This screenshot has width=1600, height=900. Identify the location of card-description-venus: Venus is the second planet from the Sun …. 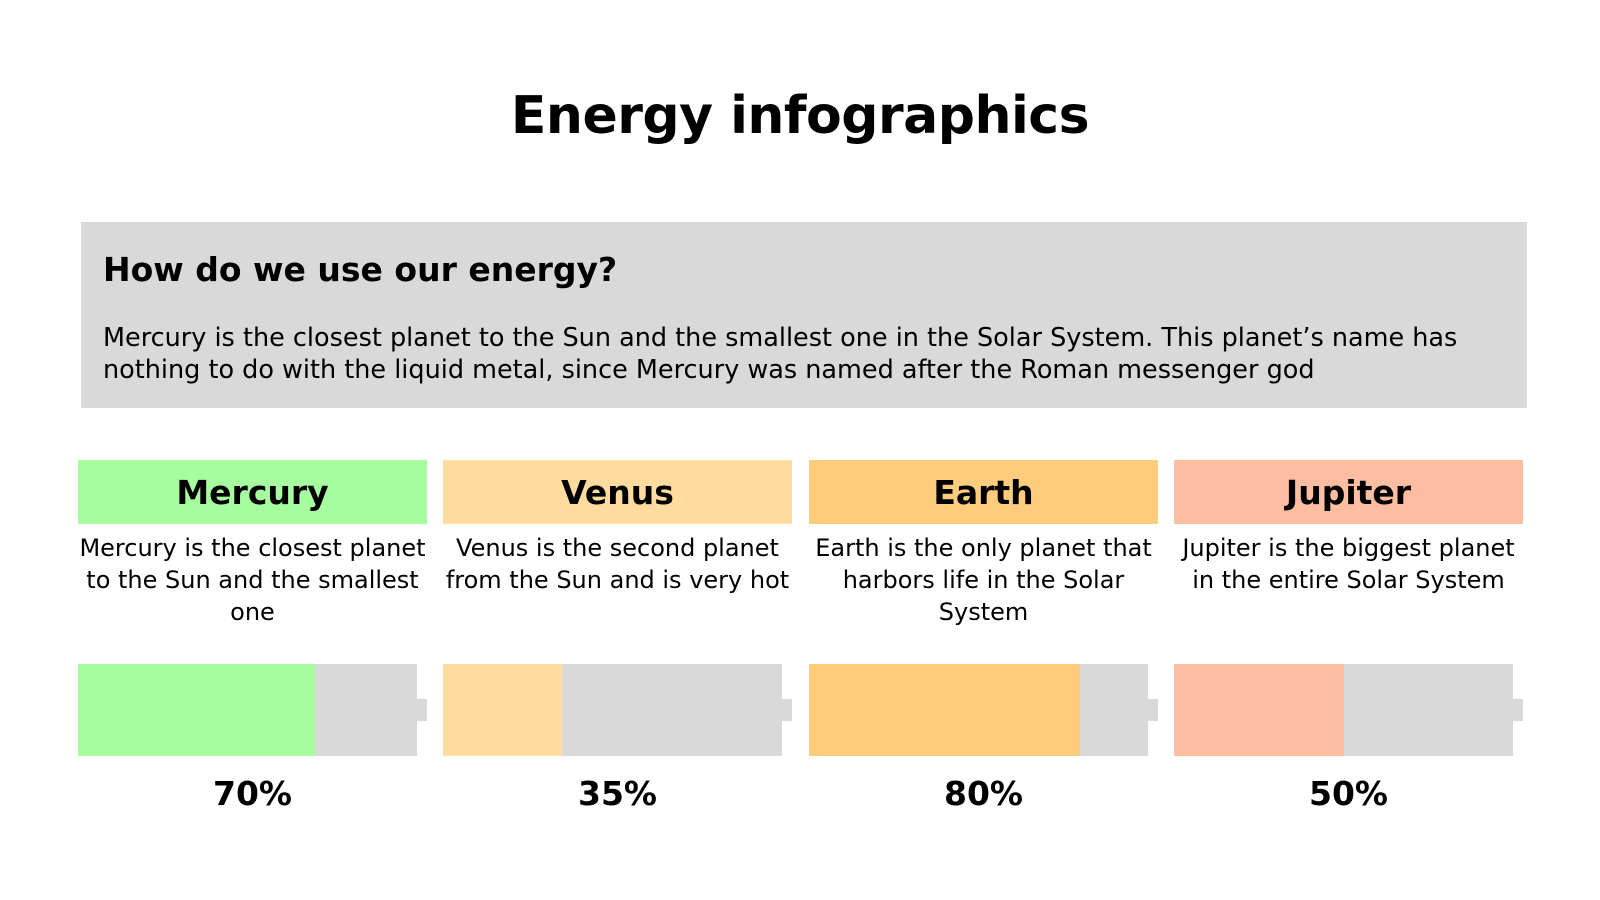
(617, 564).